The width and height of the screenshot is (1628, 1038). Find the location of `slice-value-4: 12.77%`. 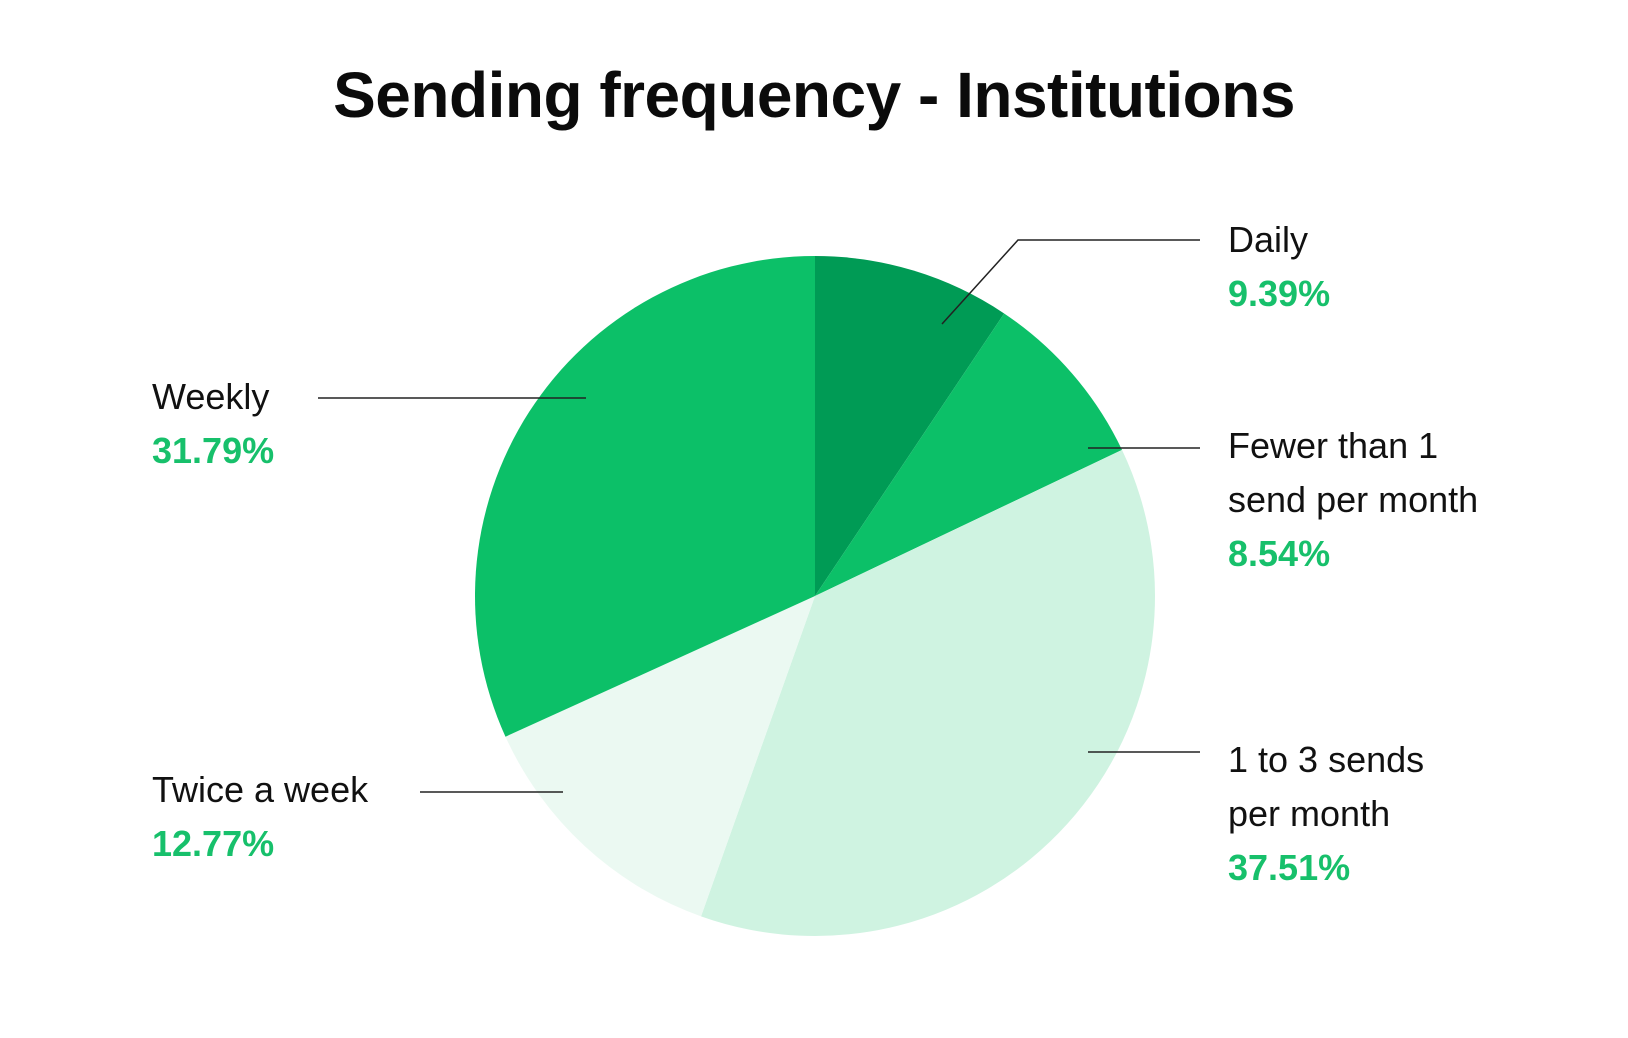

slice-value-4: 12.77% is located at coordinates (213, 843).